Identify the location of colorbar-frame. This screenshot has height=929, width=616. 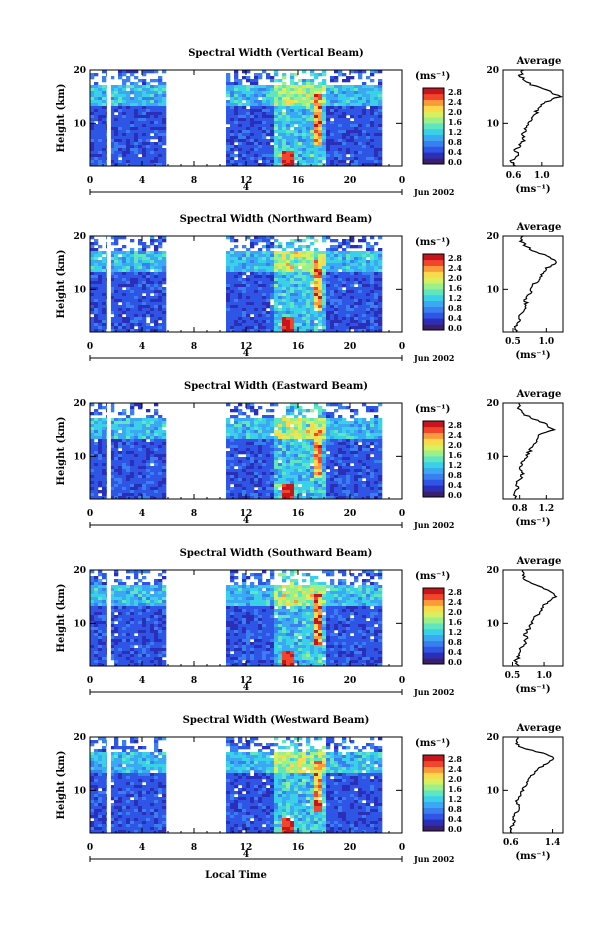
(433, 626).